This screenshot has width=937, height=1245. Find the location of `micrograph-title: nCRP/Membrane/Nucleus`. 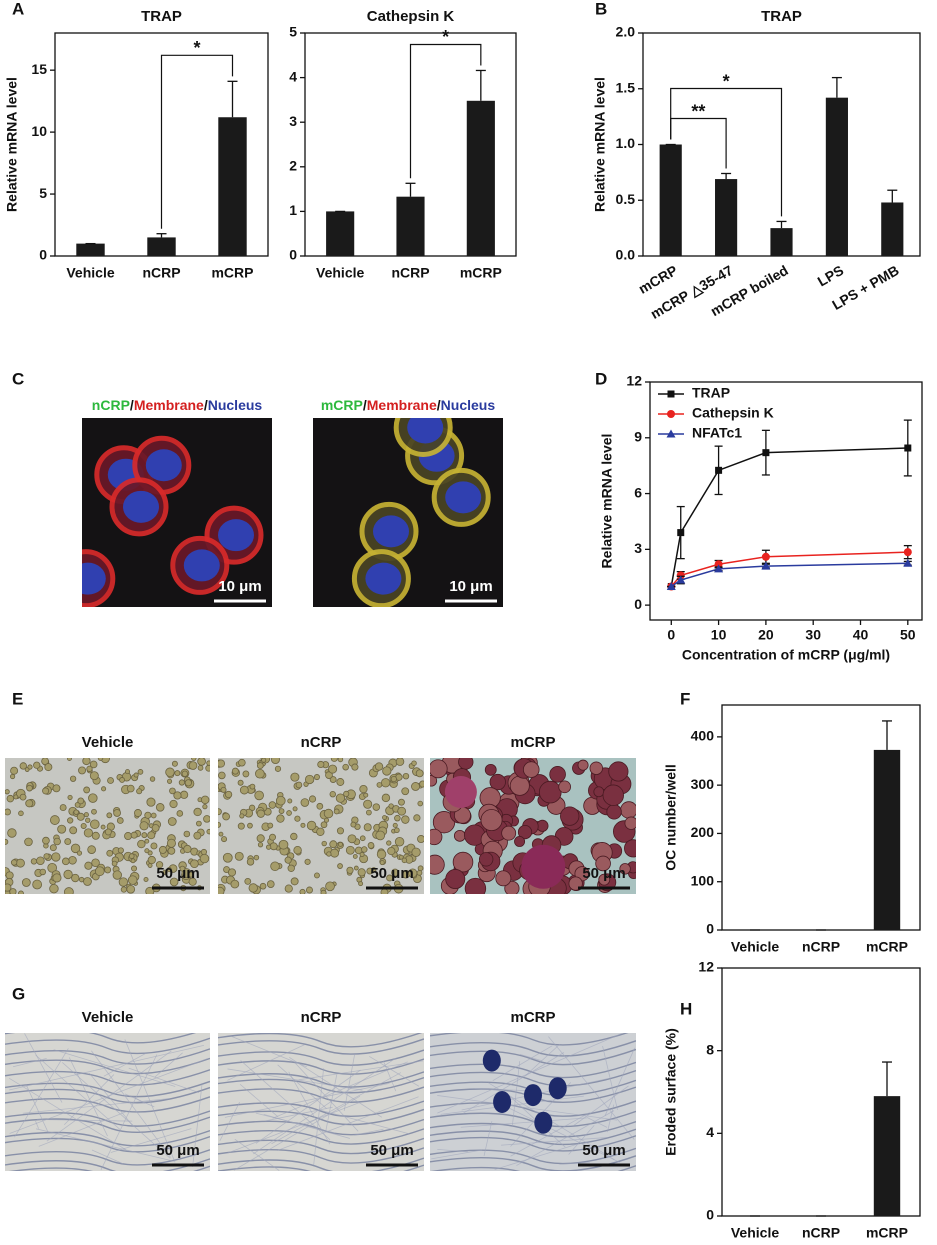

micrograph-title: nCRP/Membrane/Nucleus is located at coordinates (177, 405).